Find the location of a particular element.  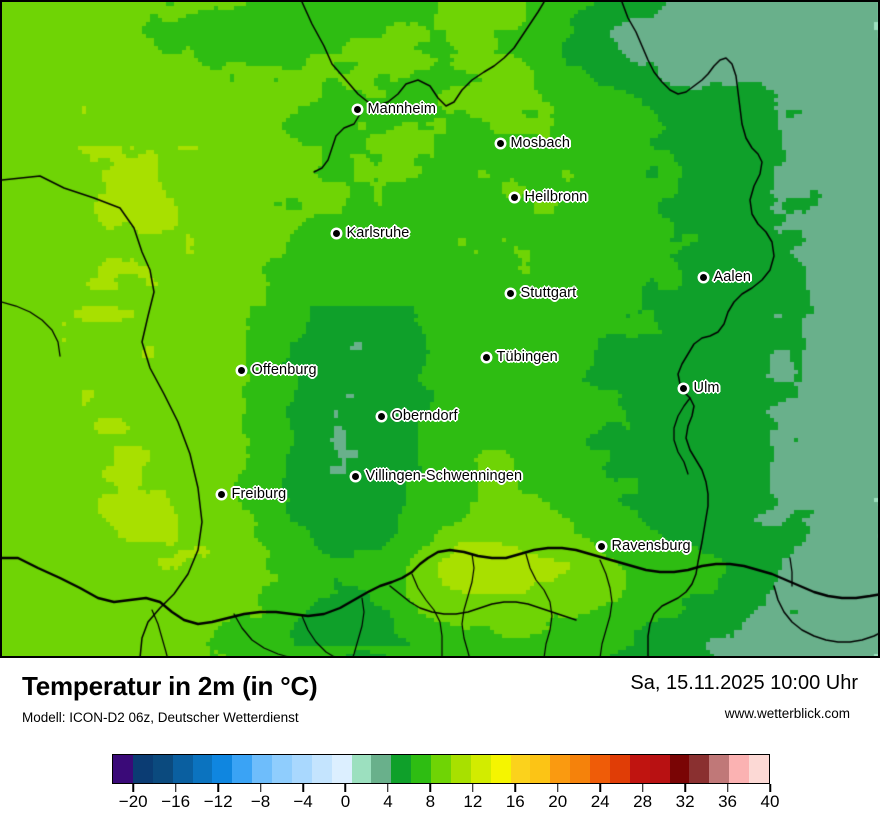

city-marker: Aalen is located at coordinates (725, 277).